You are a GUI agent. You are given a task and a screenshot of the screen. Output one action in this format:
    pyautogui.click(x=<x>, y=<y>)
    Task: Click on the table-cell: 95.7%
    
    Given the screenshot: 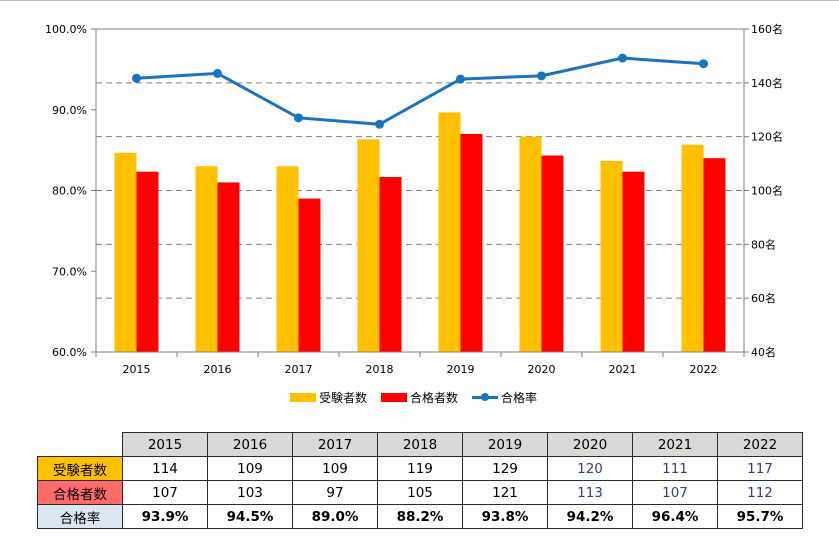 What is the action you would take?
    pyautogui.click(x=760, y=516)
    